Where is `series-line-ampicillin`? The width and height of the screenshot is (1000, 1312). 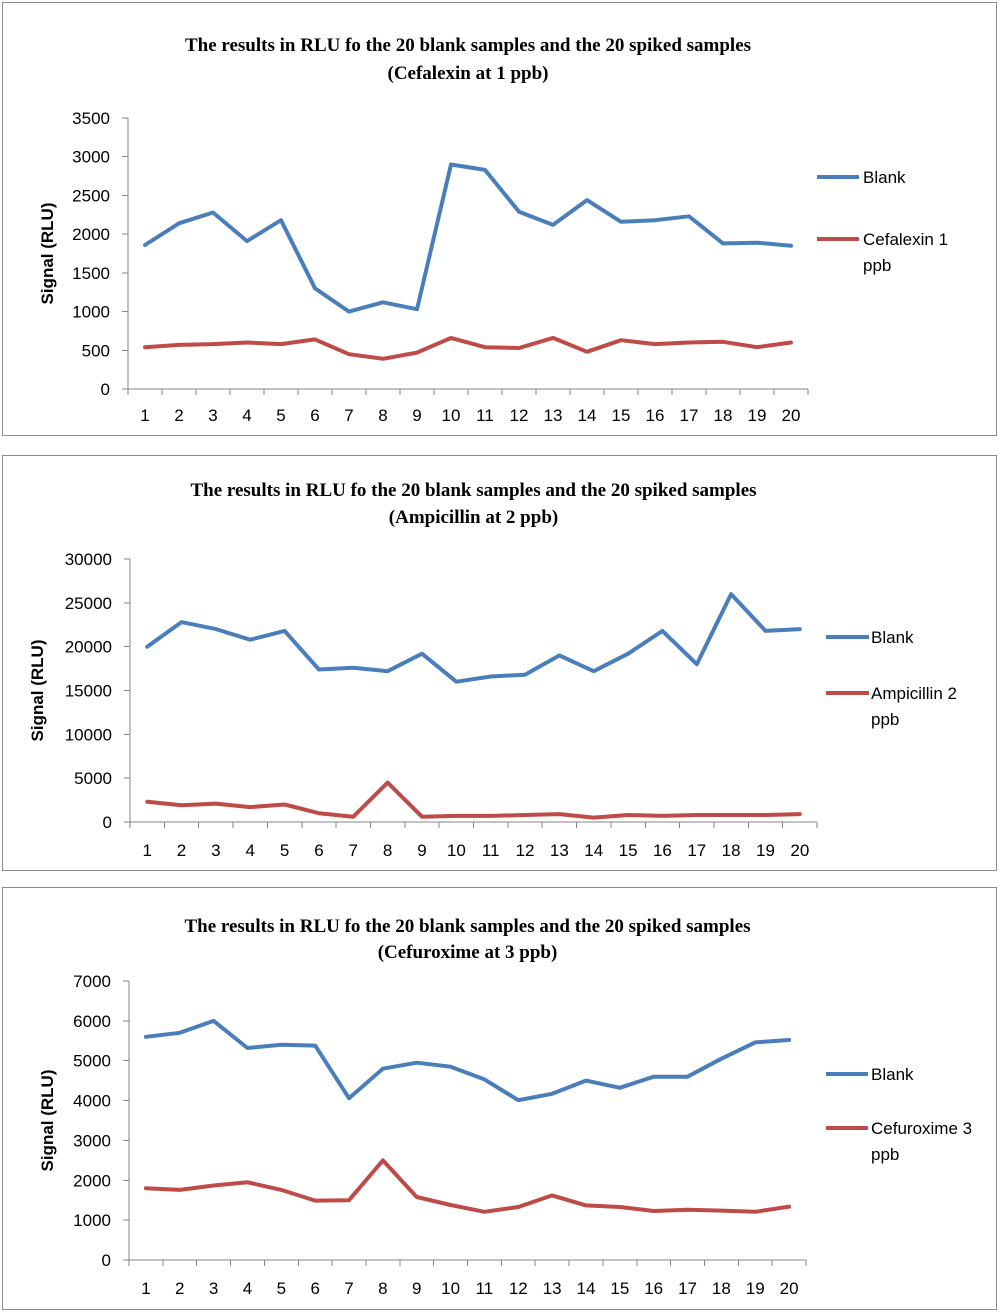 series-line-ampicillin is located at coordinates (473, 800).